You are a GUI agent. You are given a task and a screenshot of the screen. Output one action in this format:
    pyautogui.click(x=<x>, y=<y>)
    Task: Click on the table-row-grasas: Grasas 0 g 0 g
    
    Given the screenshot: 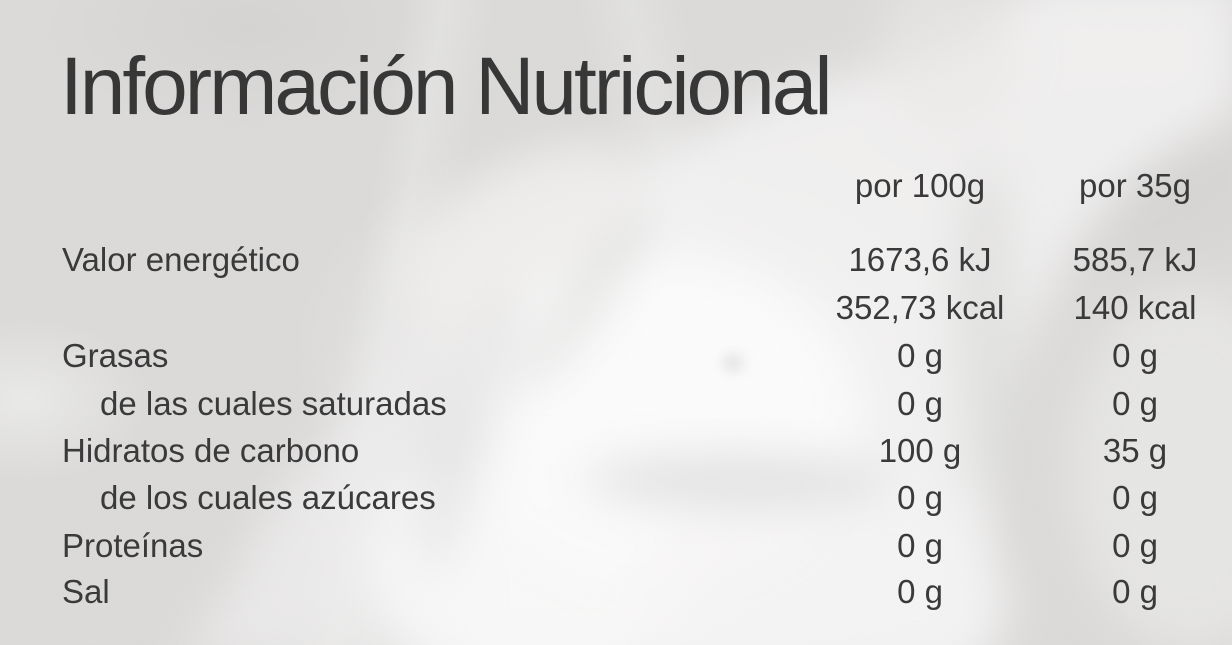 What is the action you would take?
    pyautogui.click(x=647, y=356)
    